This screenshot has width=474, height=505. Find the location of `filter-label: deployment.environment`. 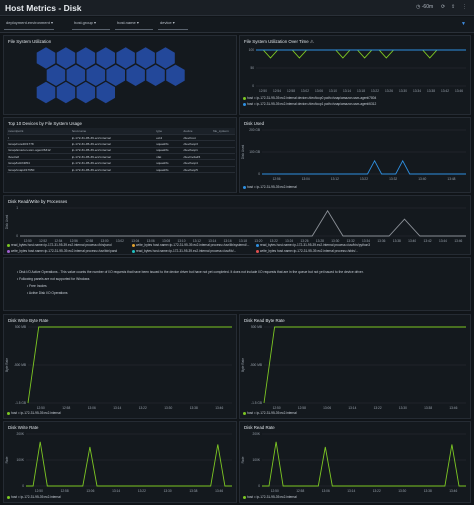

filter-label: deployment.environment is located at coordinates (28, 22).